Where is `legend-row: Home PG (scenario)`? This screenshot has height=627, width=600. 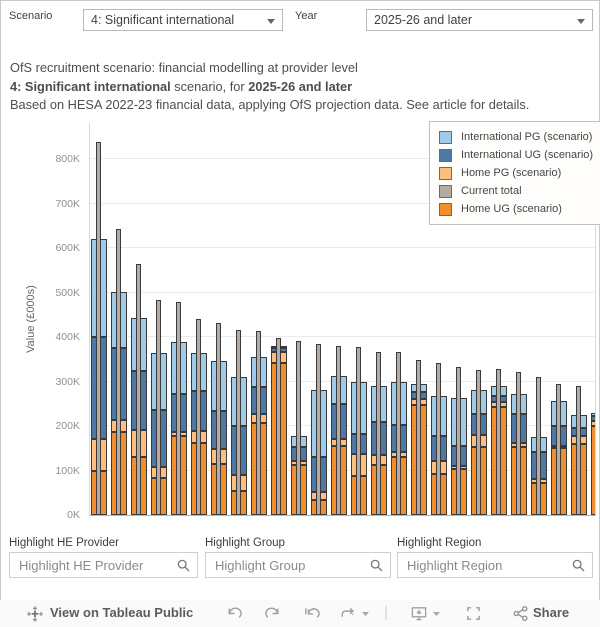
legend-row: Home PG (scenario) is located at coordinates (519, 173).